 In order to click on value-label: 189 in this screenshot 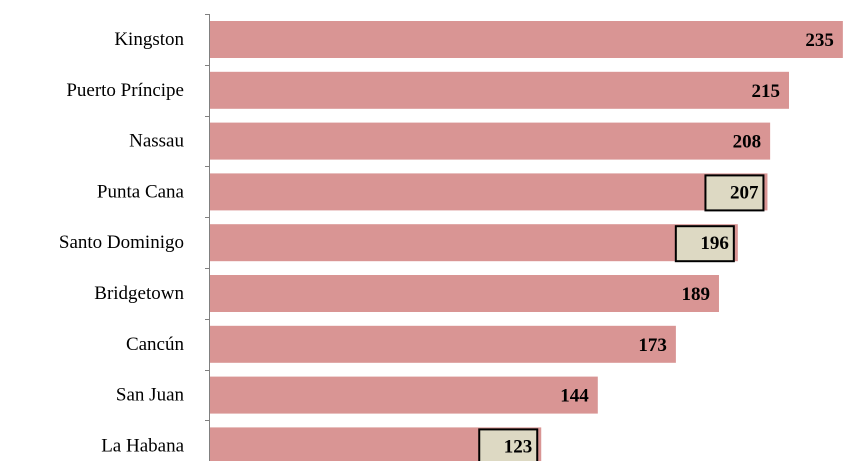, I will do `click(695, 294)`.